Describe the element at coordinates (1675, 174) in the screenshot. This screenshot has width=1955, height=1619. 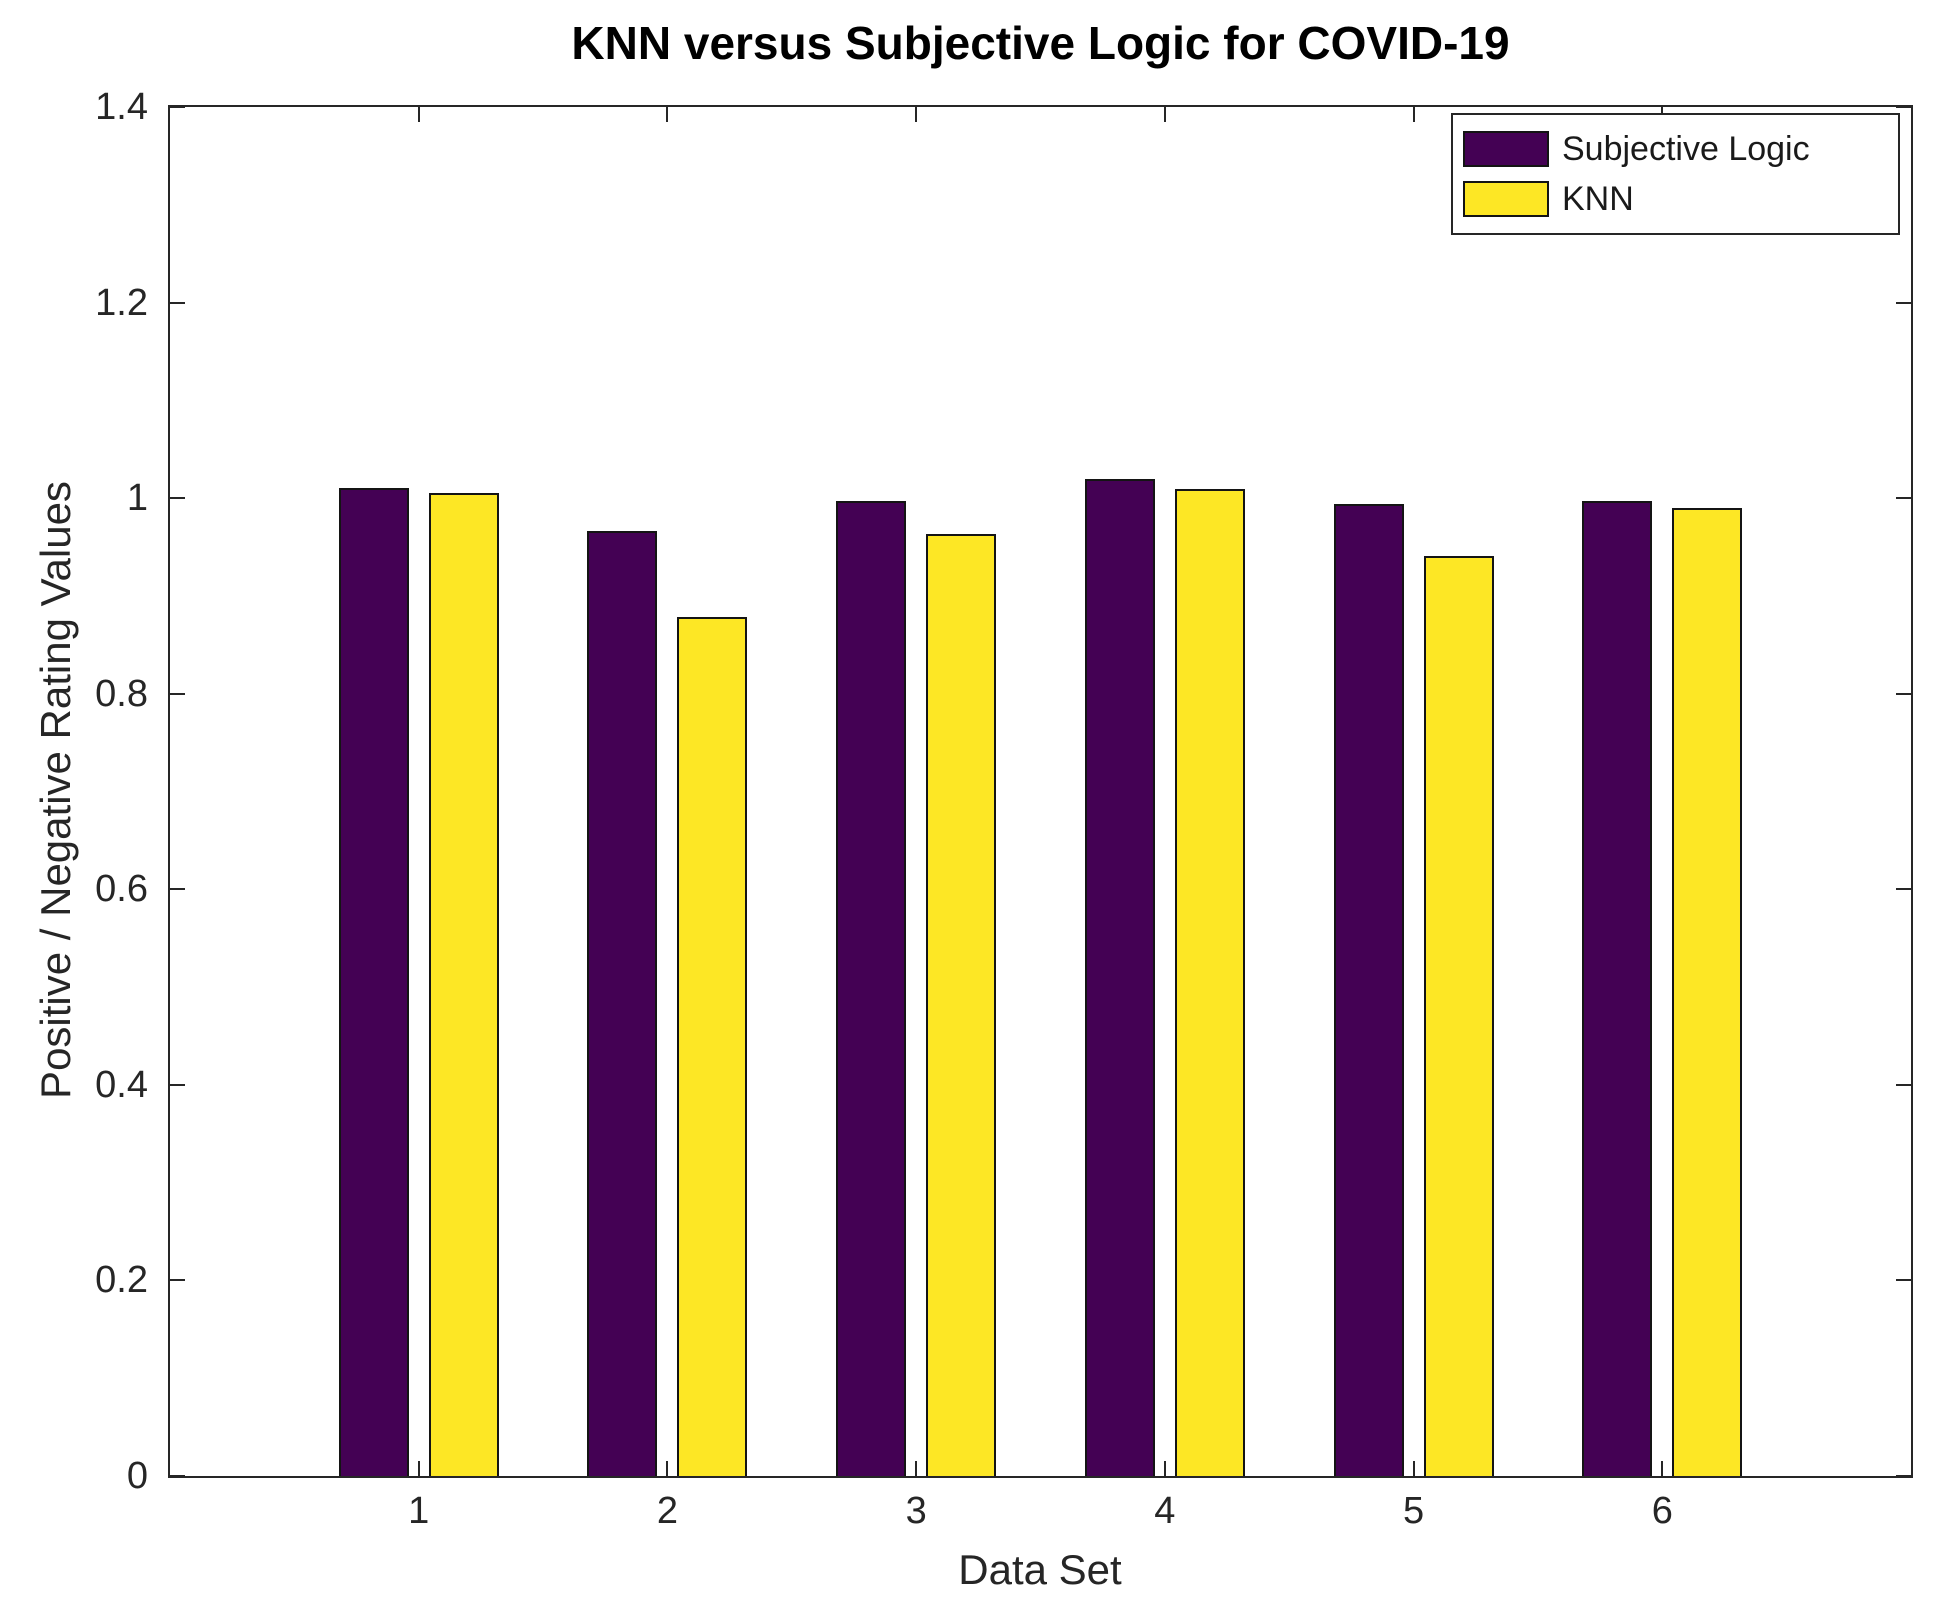
I see `legend: Subjective Logic KNN` at that location.